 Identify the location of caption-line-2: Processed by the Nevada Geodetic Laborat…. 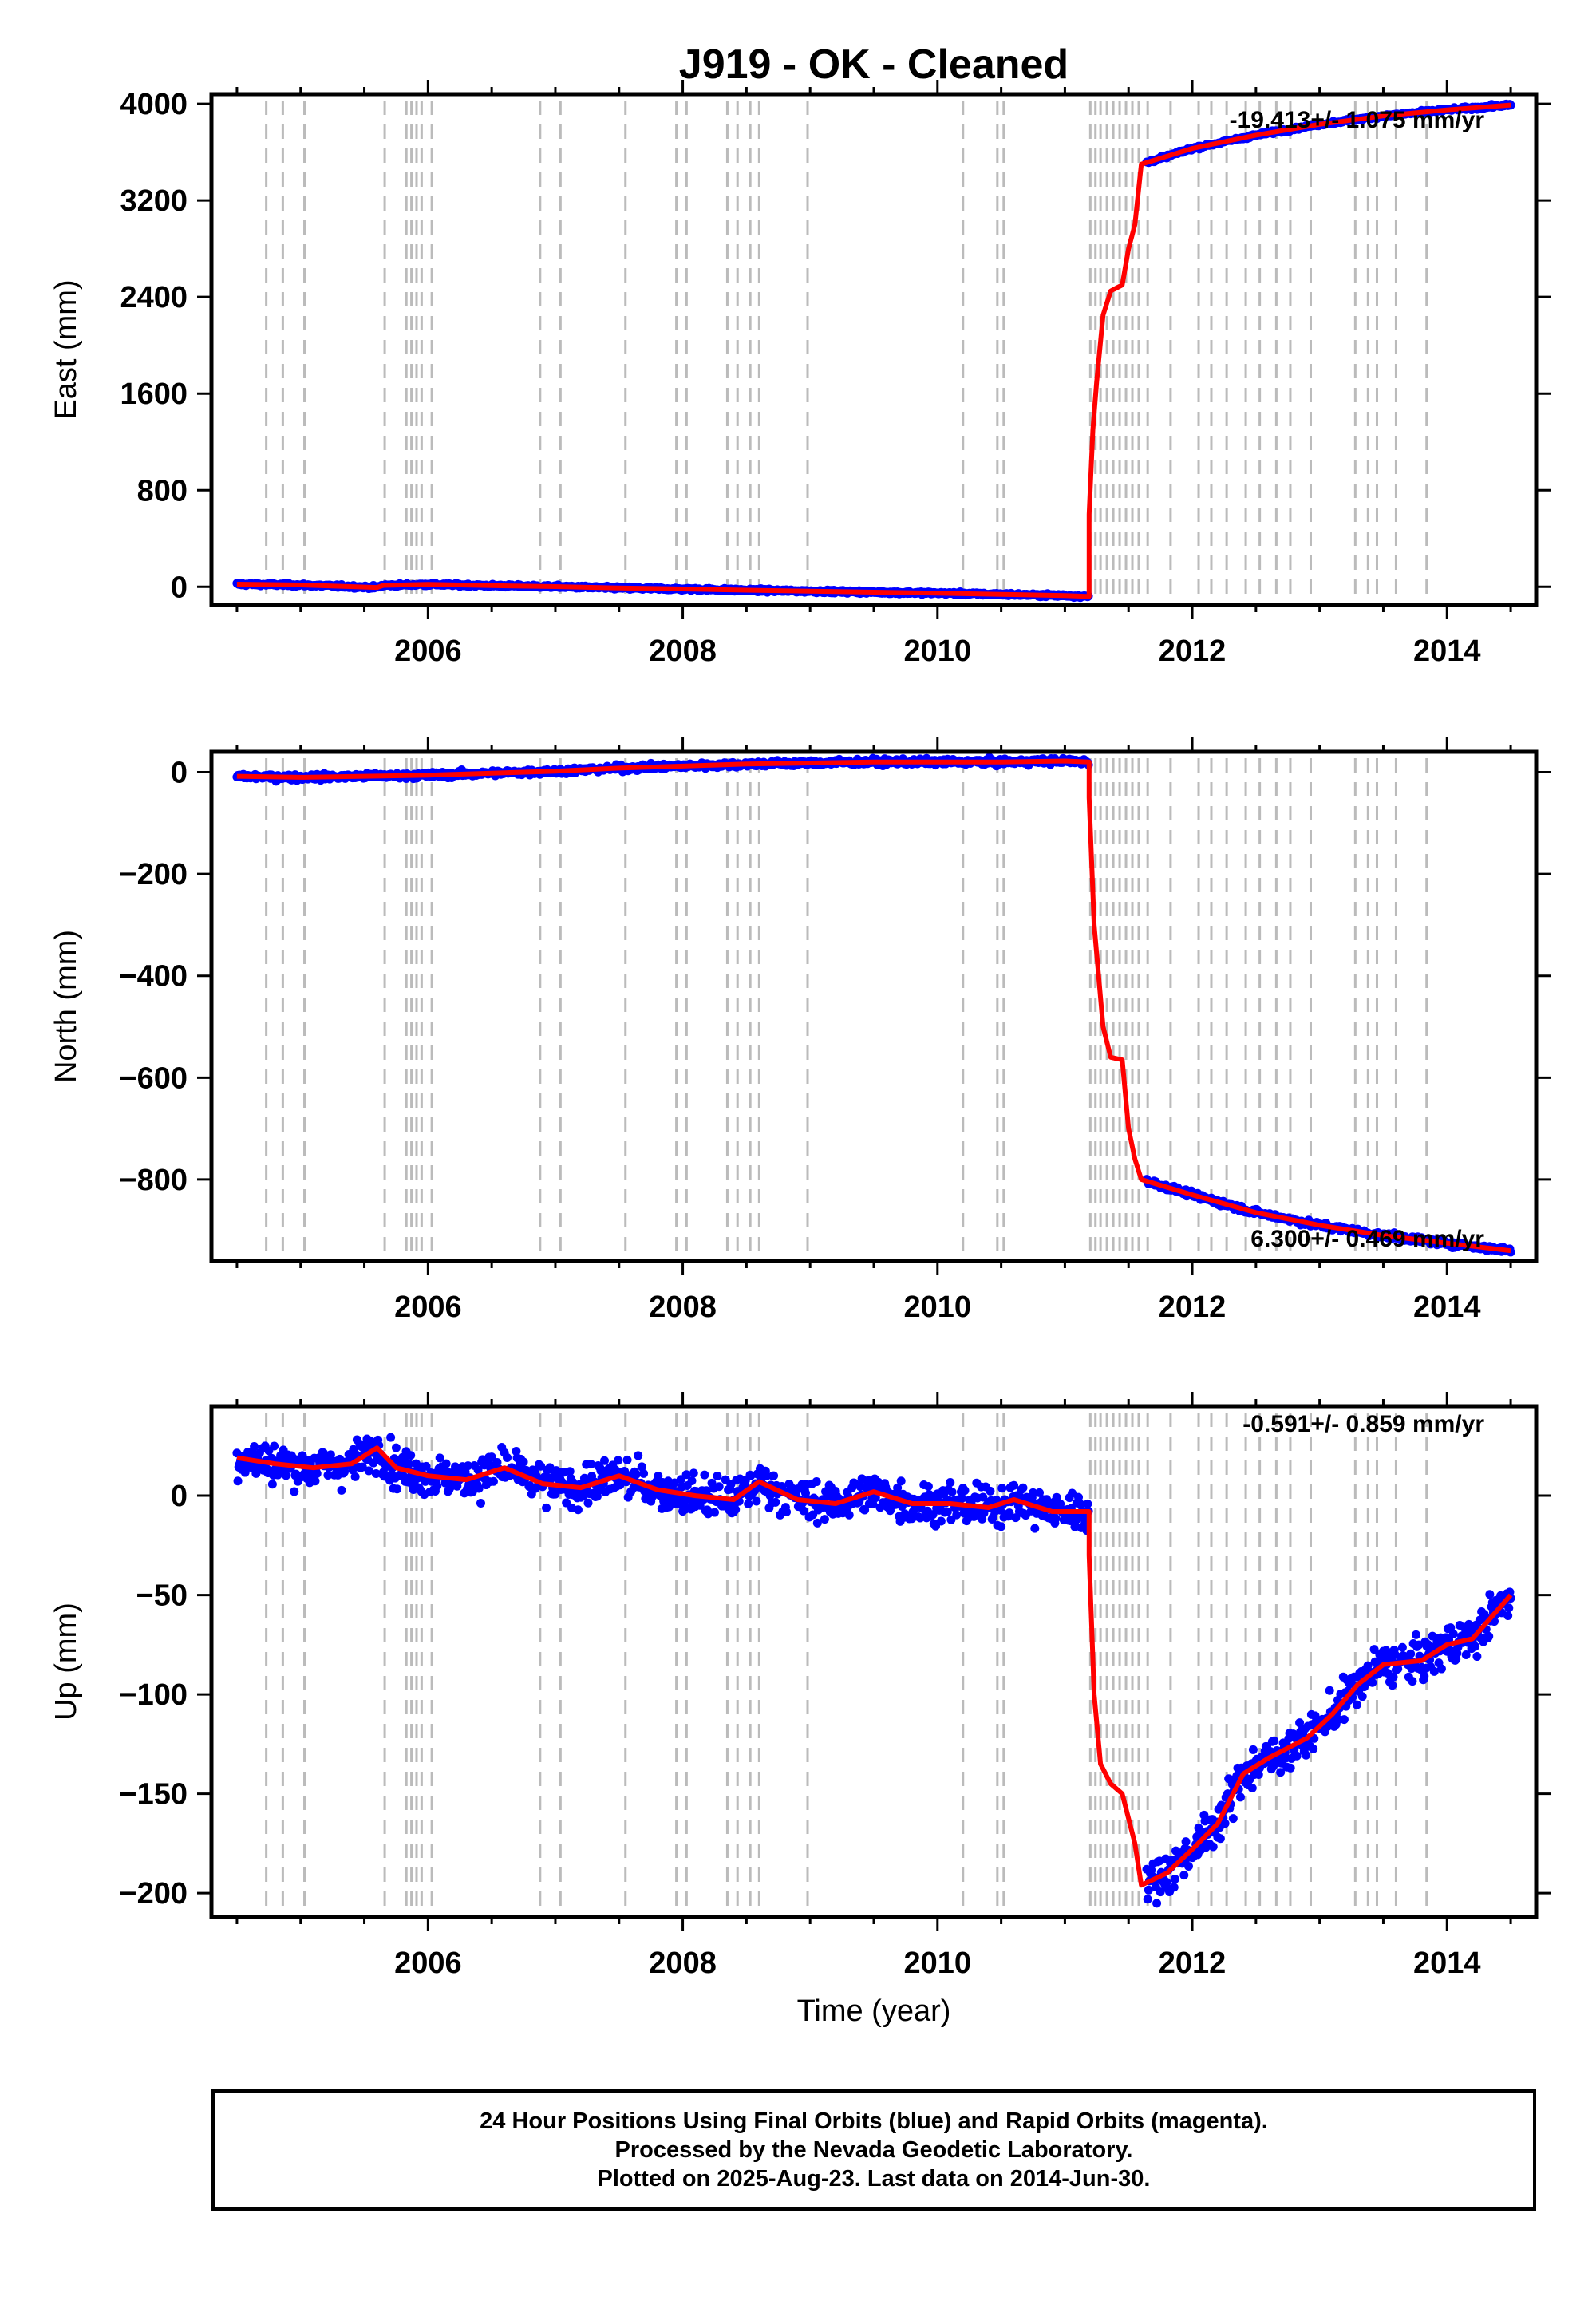
(873, 2150).